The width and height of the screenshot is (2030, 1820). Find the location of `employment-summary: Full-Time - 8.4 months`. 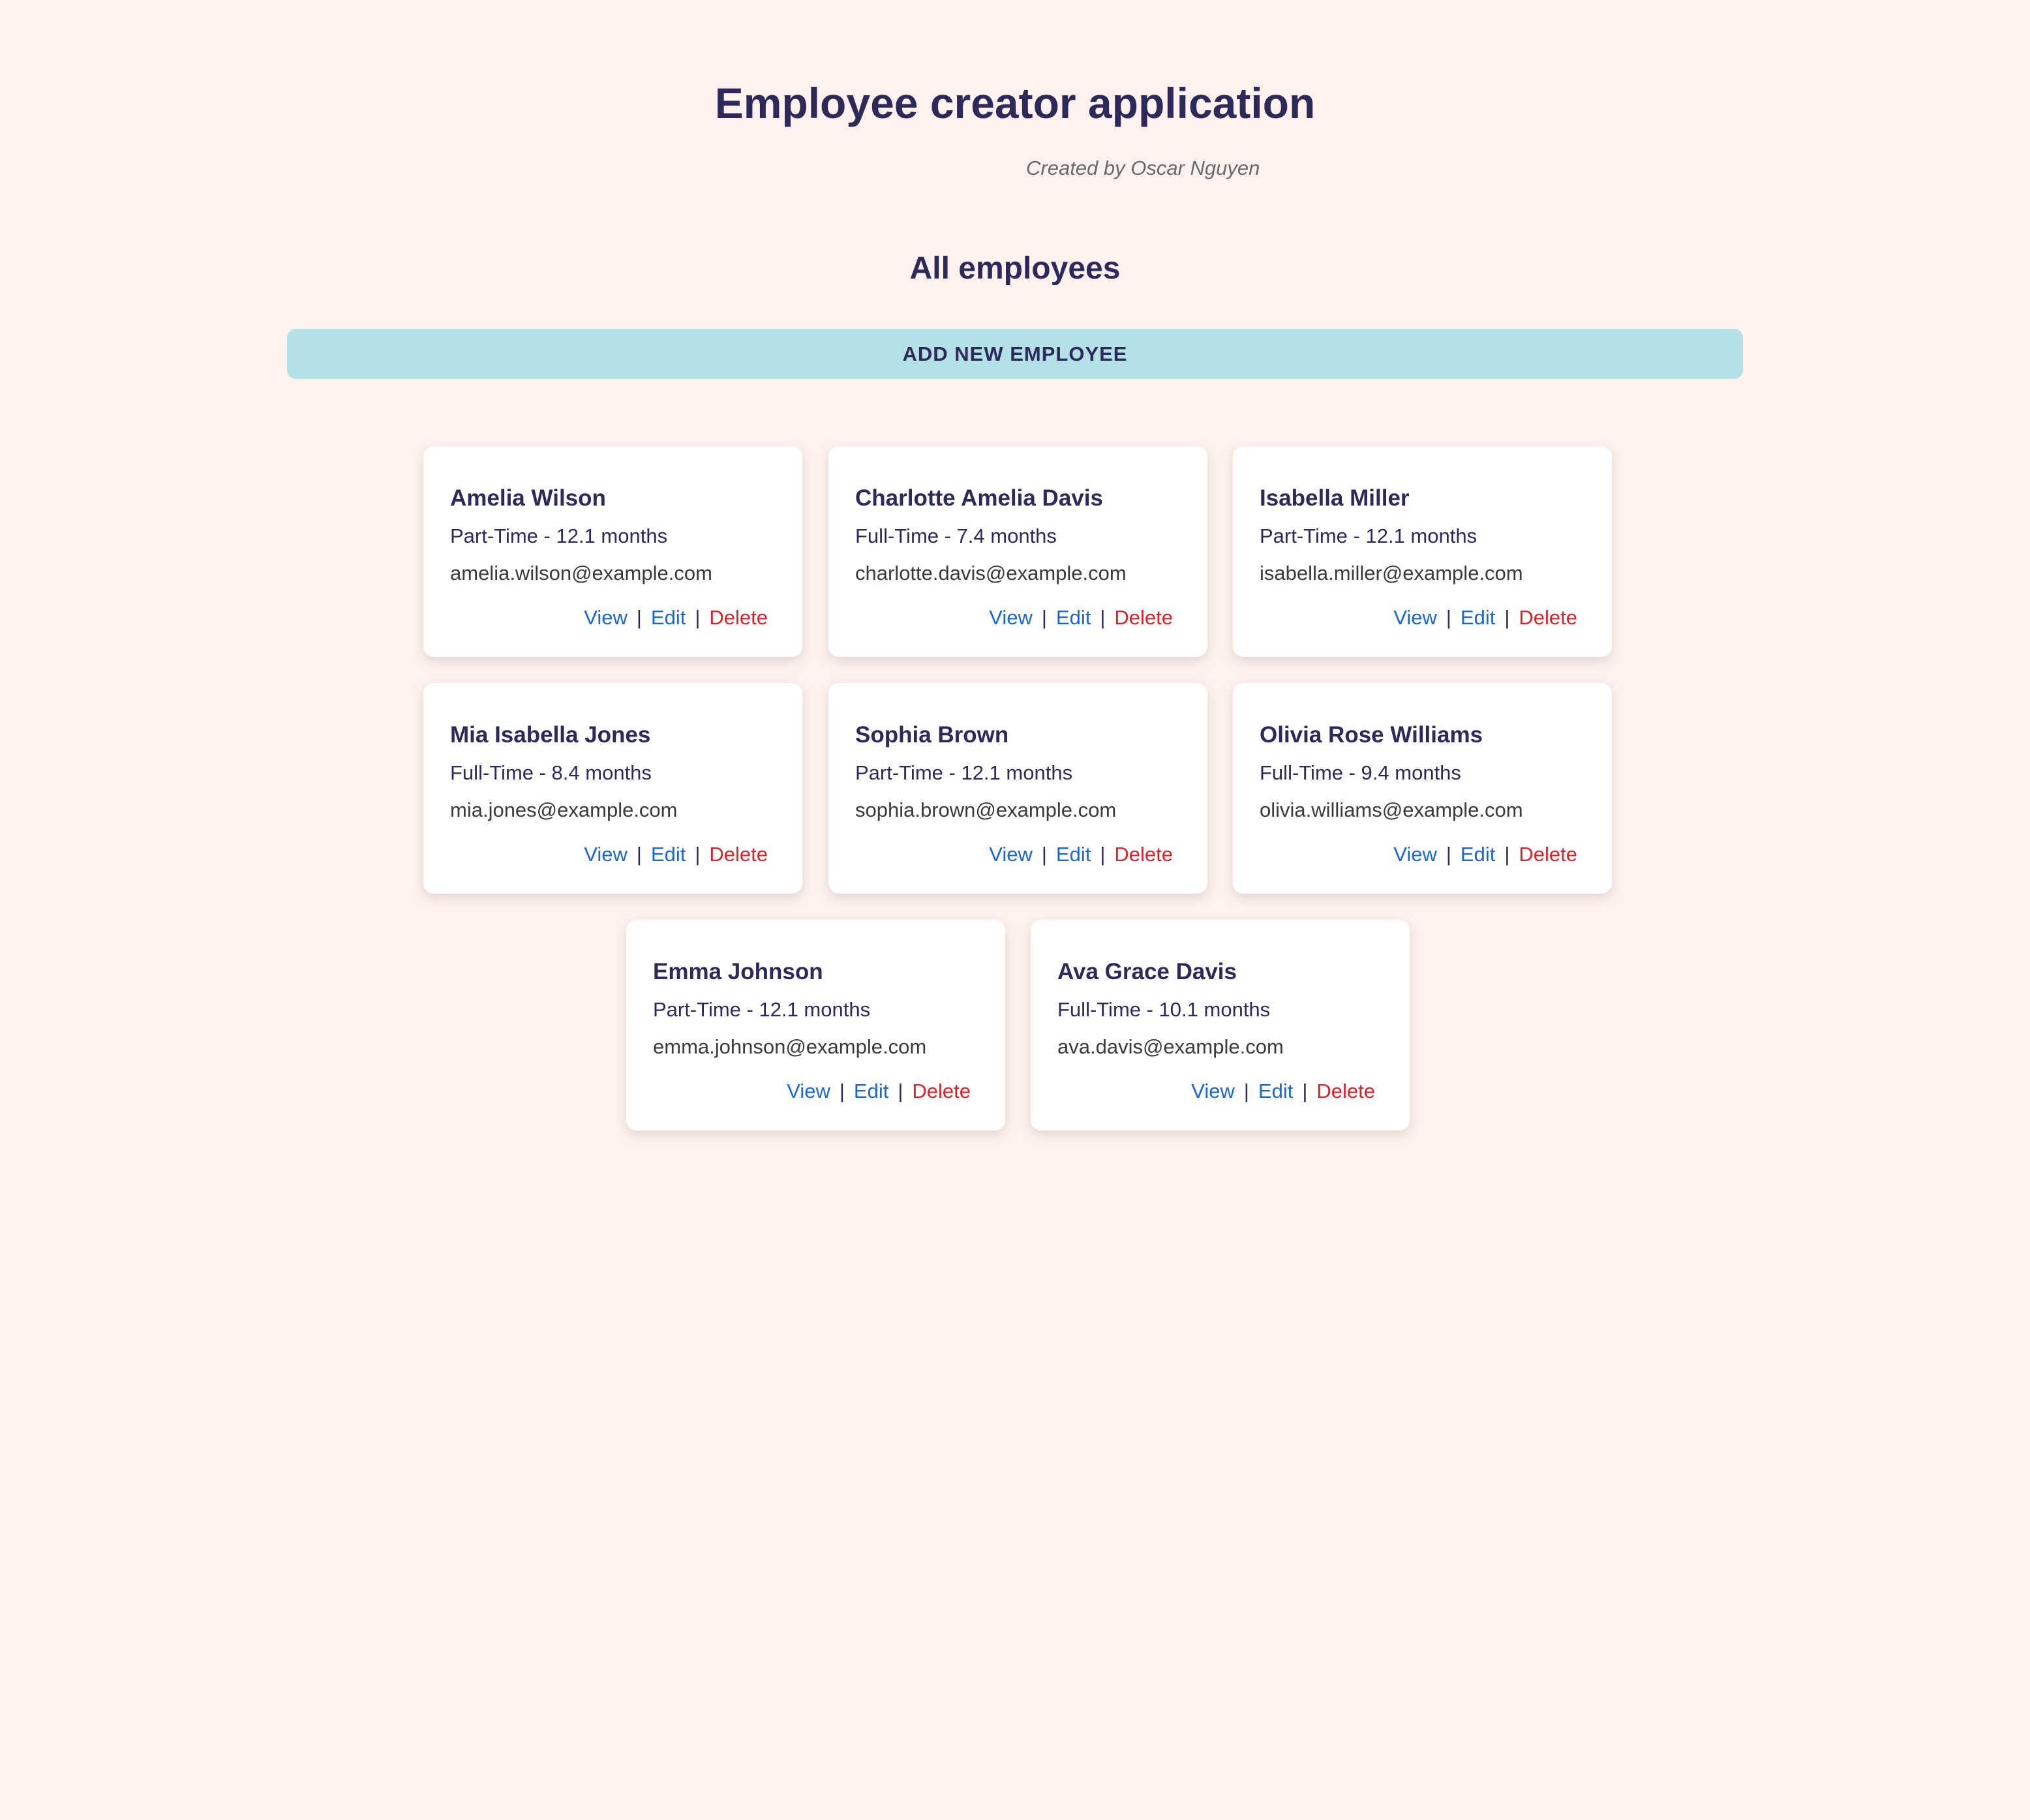

employment-summary: Full-Time - 8.4 months is located at coordinates (551, 773).